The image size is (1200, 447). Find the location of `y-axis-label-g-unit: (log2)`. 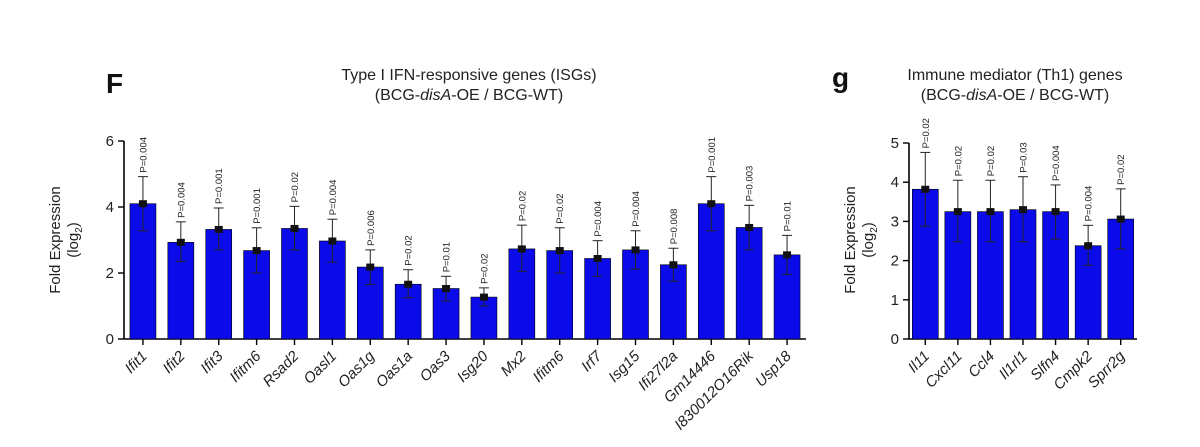

y-axis-label-g-unit: (log2) is located at coordinates (870, 240).